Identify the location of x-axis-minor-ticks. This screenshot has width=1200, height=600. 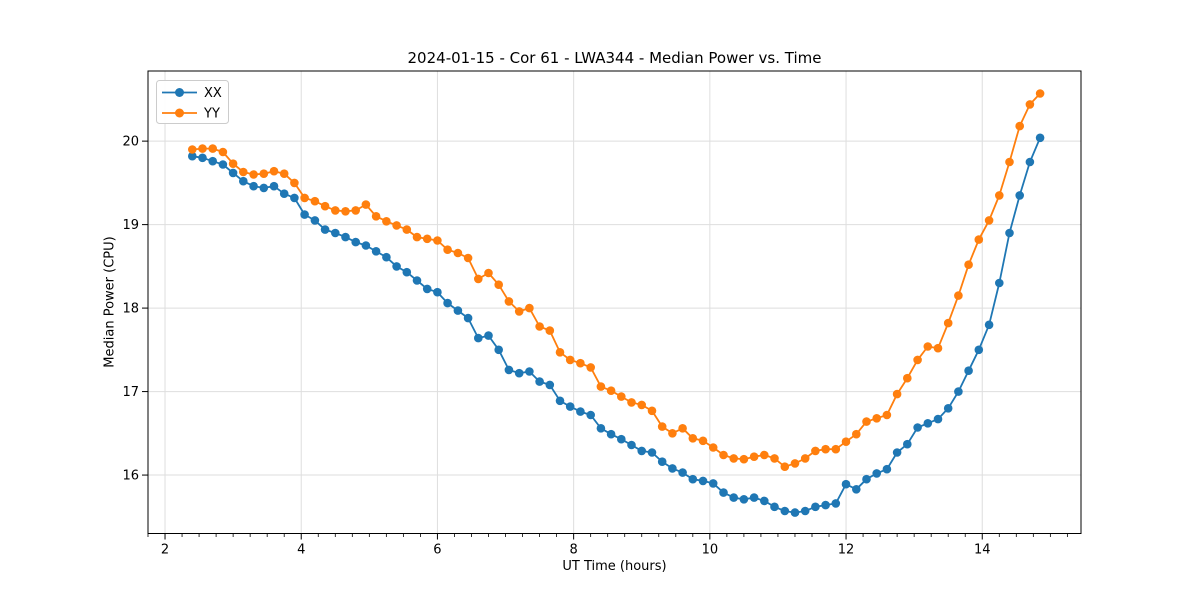
(607, 535).